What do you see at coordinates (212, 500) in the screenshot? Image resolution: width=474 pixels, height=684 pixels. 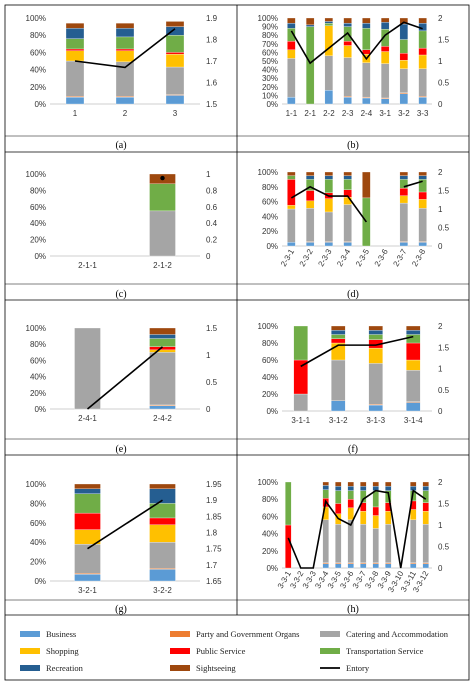 I see `y-tick-label-right: 1.9` at bounding box center [212, 500].